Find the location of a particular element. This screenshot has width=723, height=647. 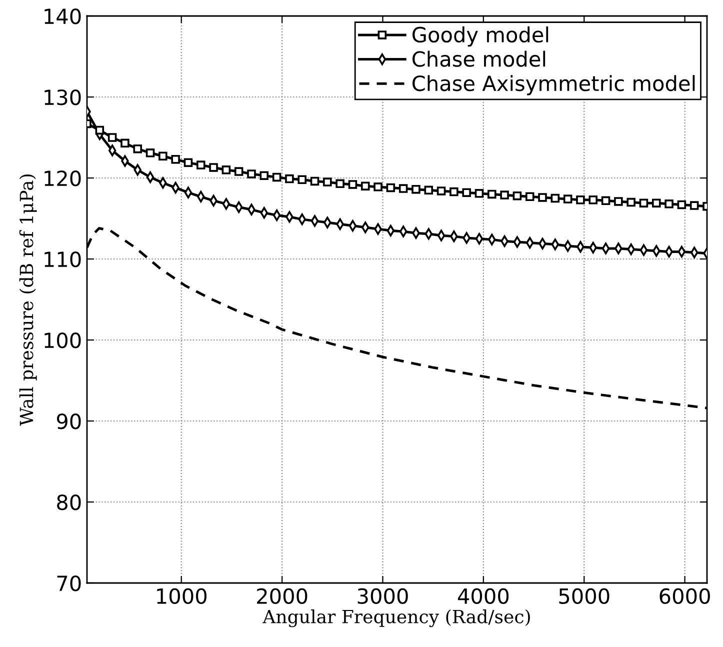

legend-label: Chase Axisymmetric model is located at coordinates (553, 85).